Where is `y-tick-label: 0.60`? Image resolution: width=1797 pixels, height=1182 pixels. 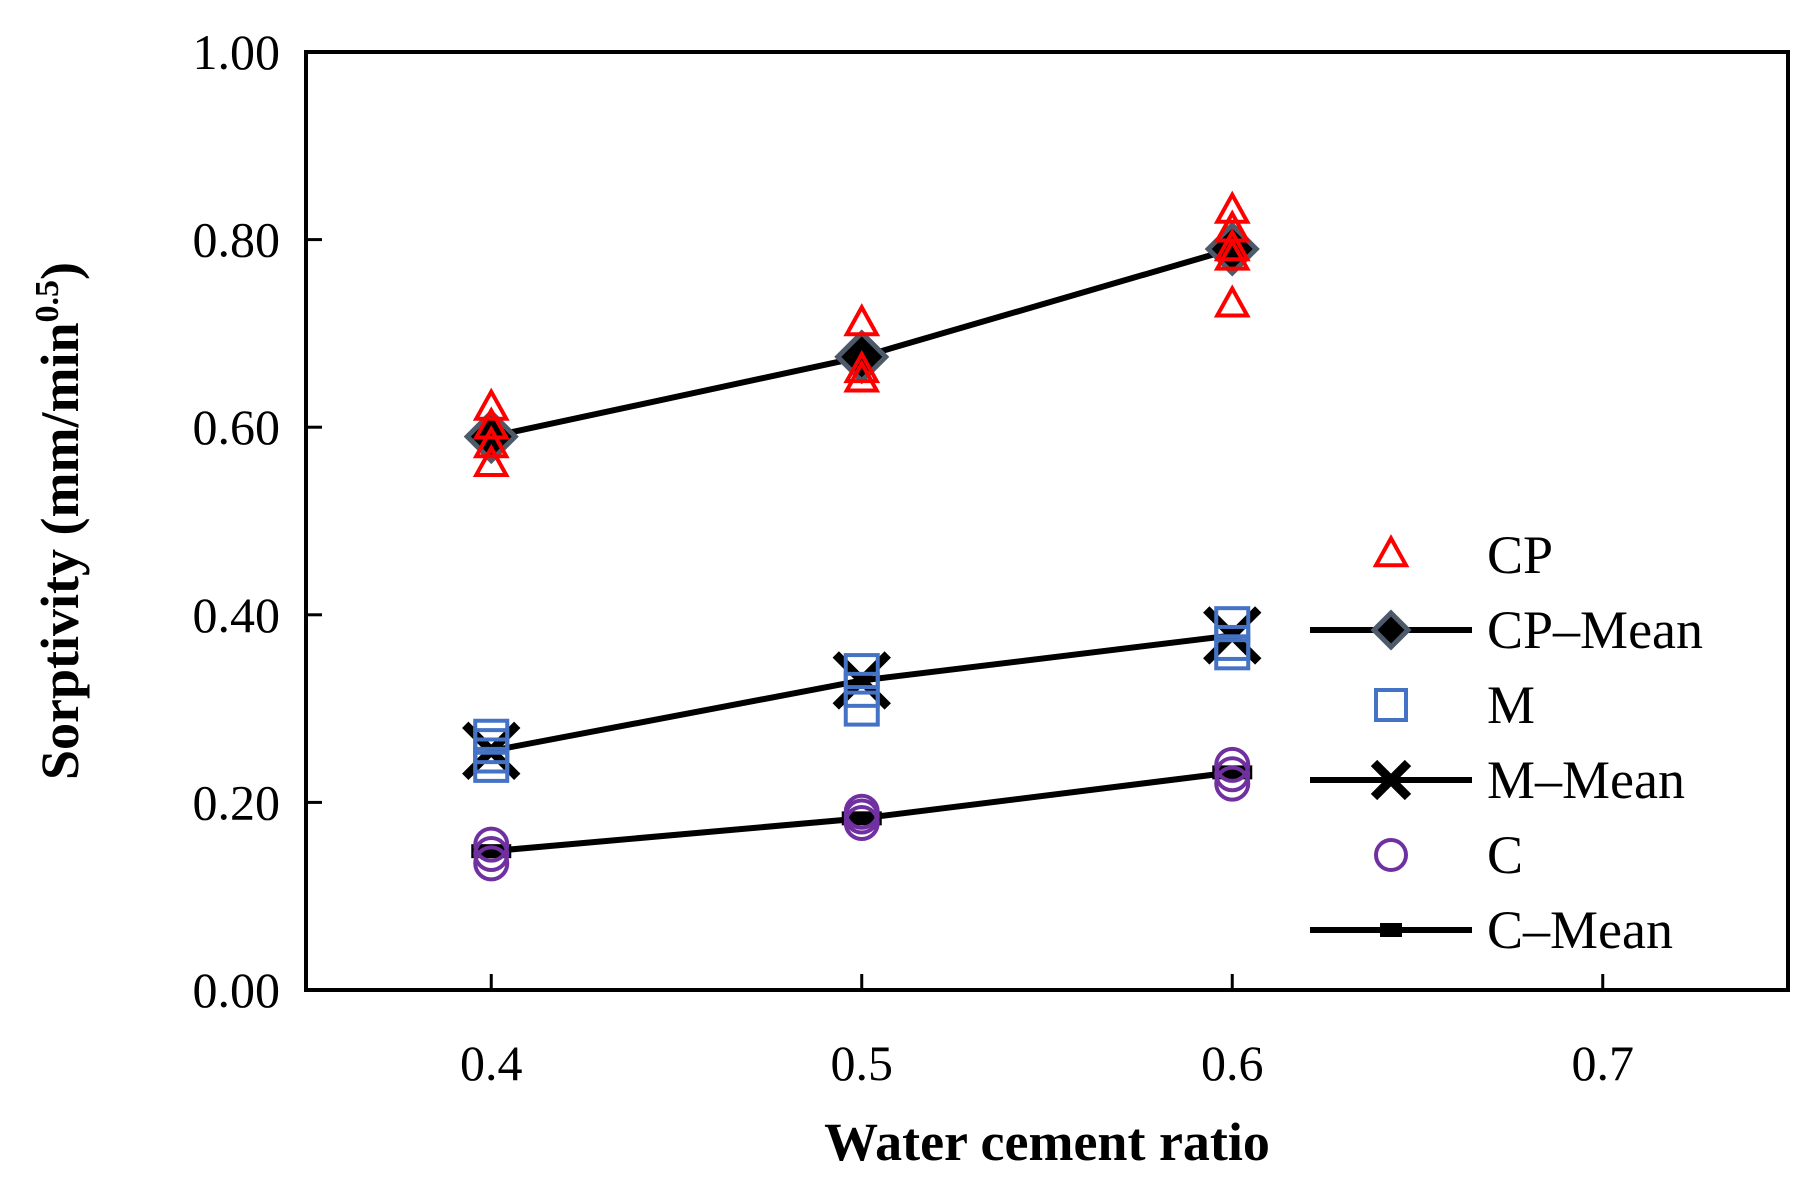
y-tick-label: 0.60 is located at coordinates (237, 427).